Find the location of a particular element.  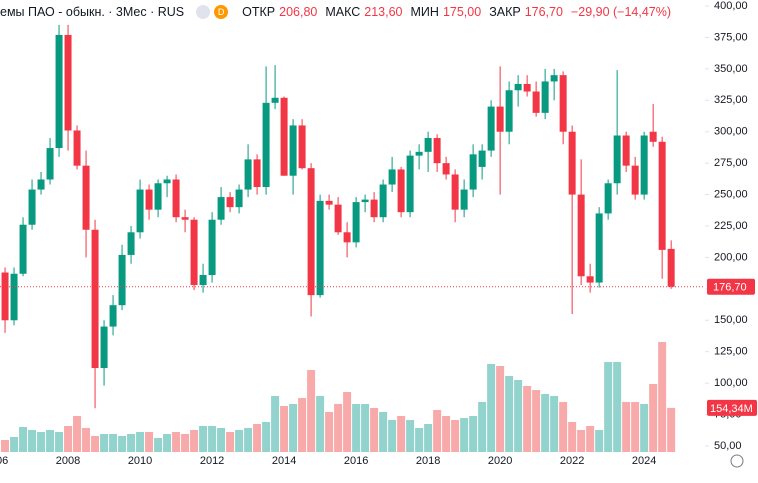

badge: D is located at coordinates (221, 12).